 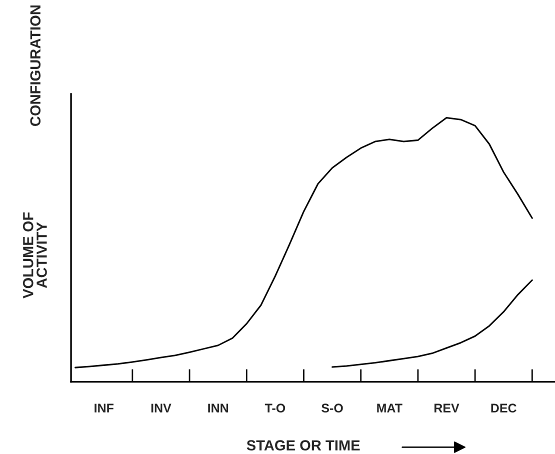 What do you see at coordinates (332, 408) in the screenshot?
I see `x-tick-label: S-O` at bounding box center [332, 408].